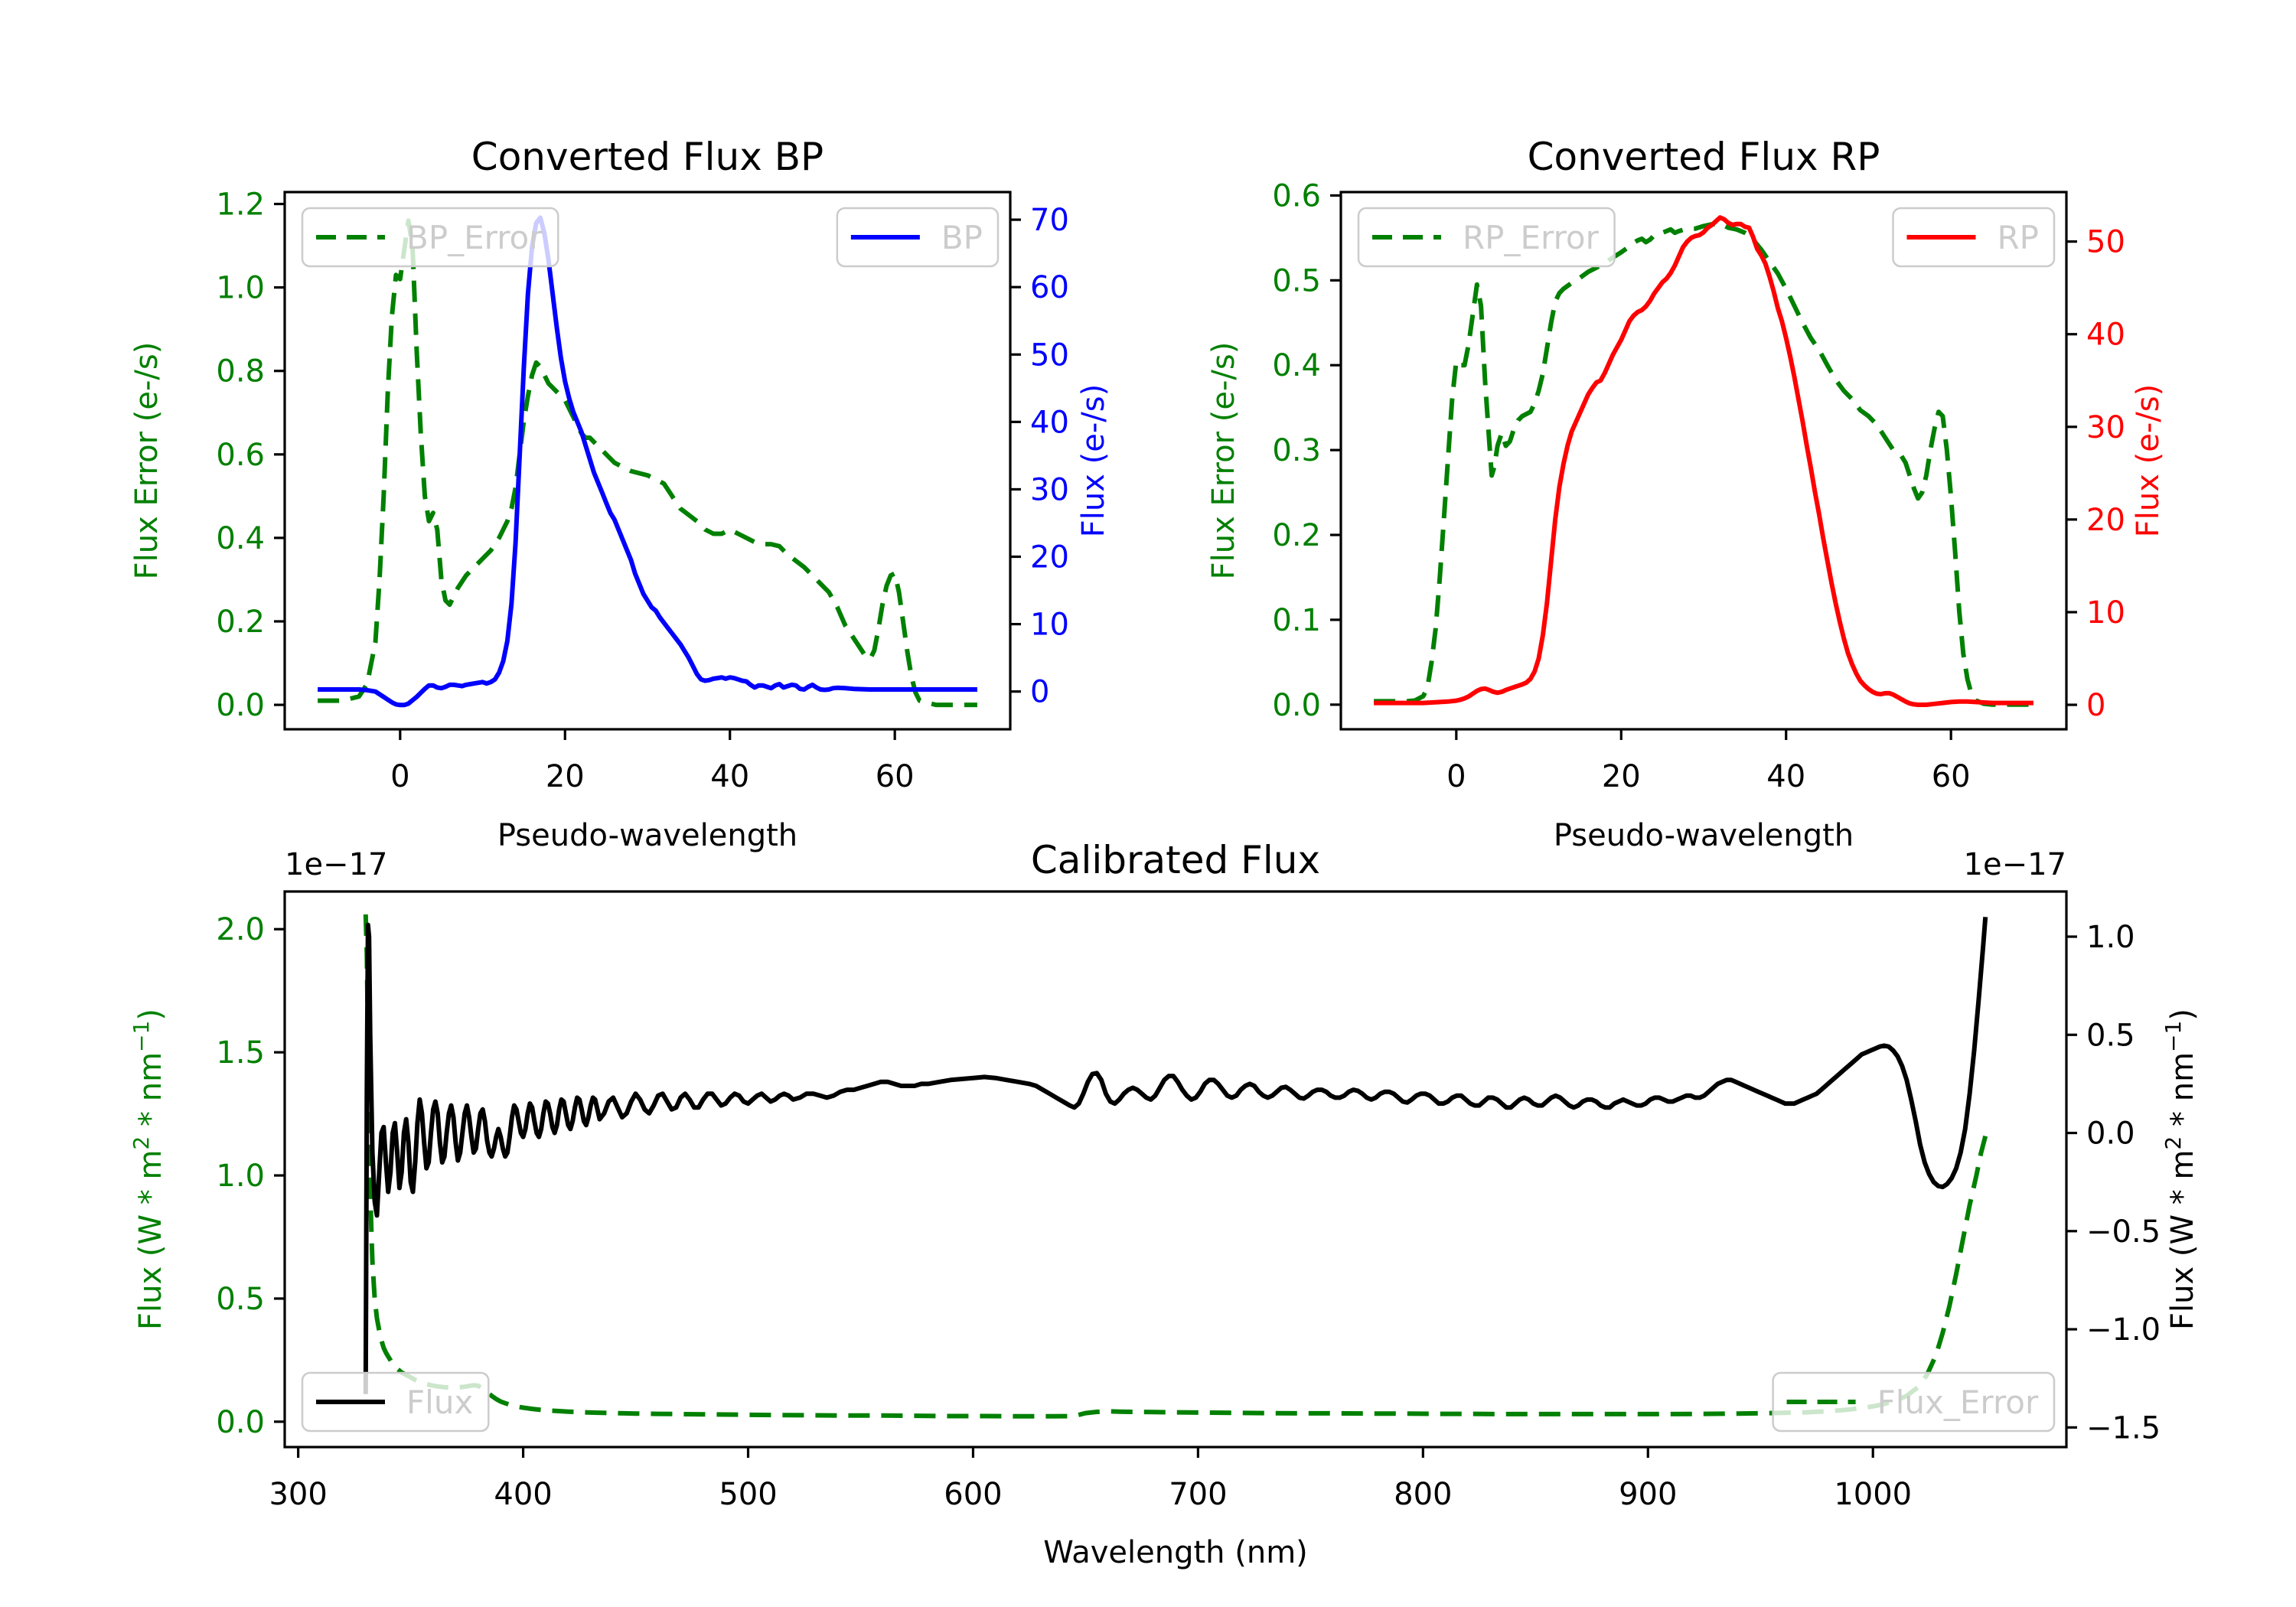 The height and width of the screenshot is (1607, 2296). I want to click on rp-xtick-label: 20, so click(1621, 776).